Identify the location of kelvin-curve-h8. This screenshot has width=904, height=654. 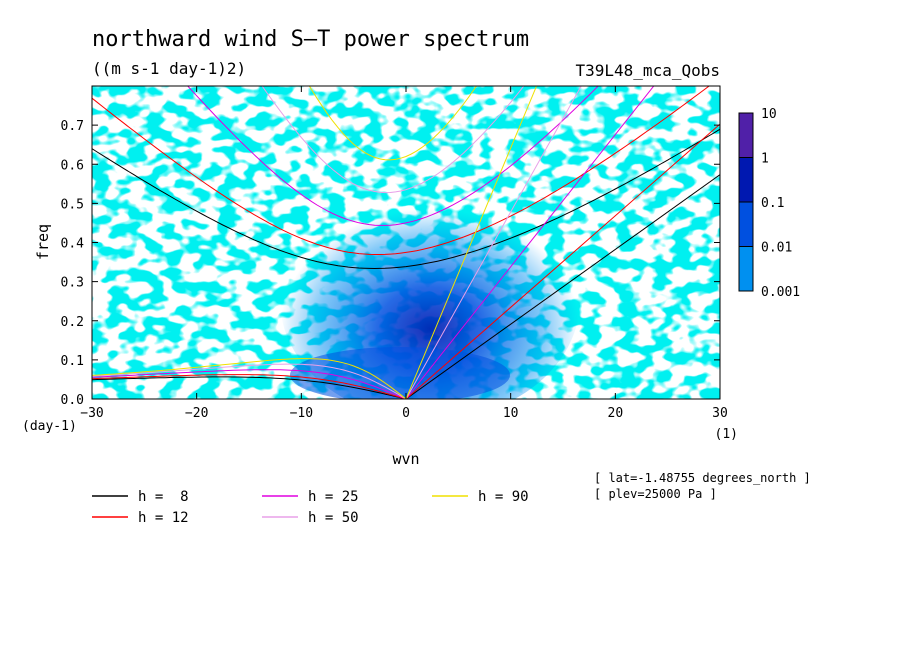
(562, 286).